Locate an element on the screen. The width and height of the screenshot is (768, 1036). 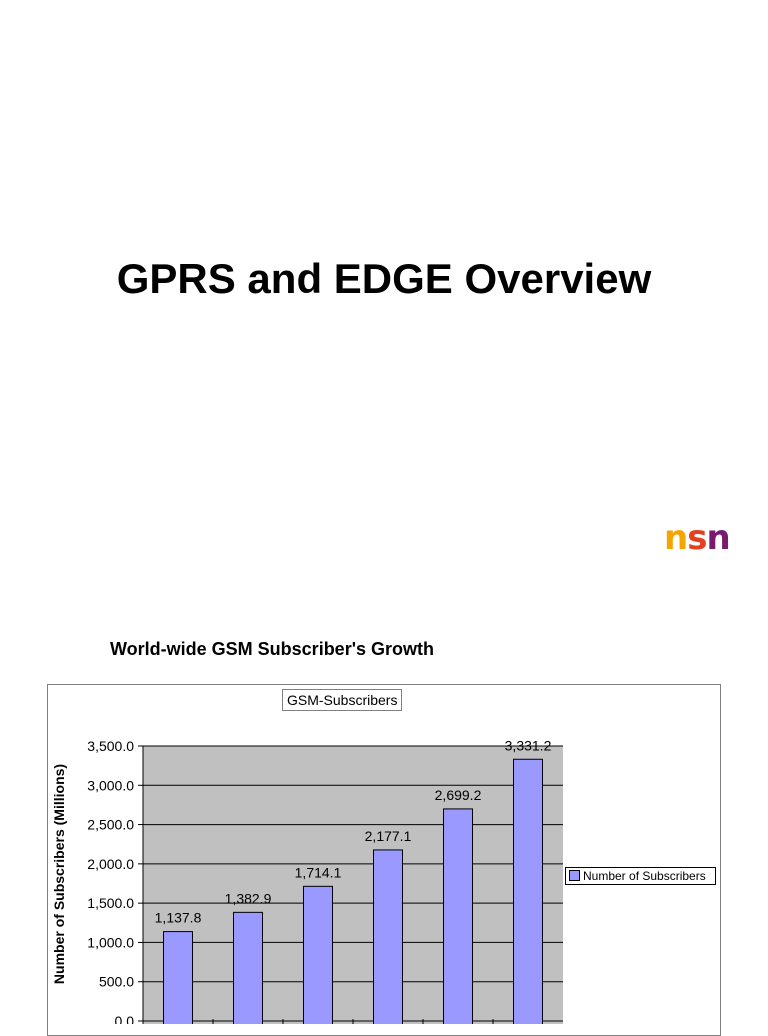
nsn-logo: nsn is located at coordinates (697, 538).